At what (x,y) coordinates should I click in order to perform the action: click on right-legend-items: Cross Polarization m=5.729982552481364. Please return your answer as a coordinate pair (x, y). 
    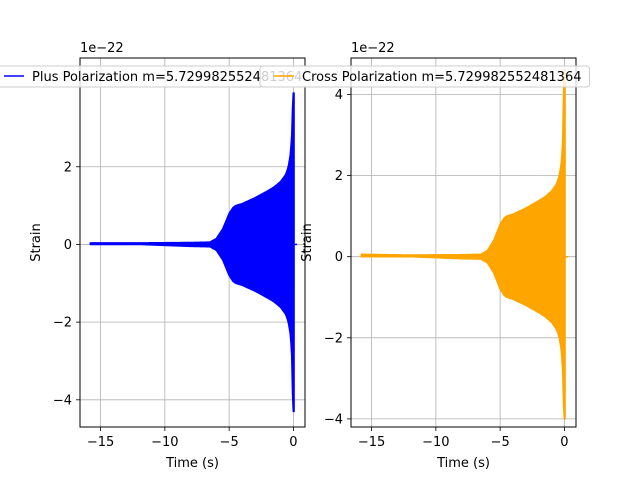
    Looking at the image, I should click on (427, 77).